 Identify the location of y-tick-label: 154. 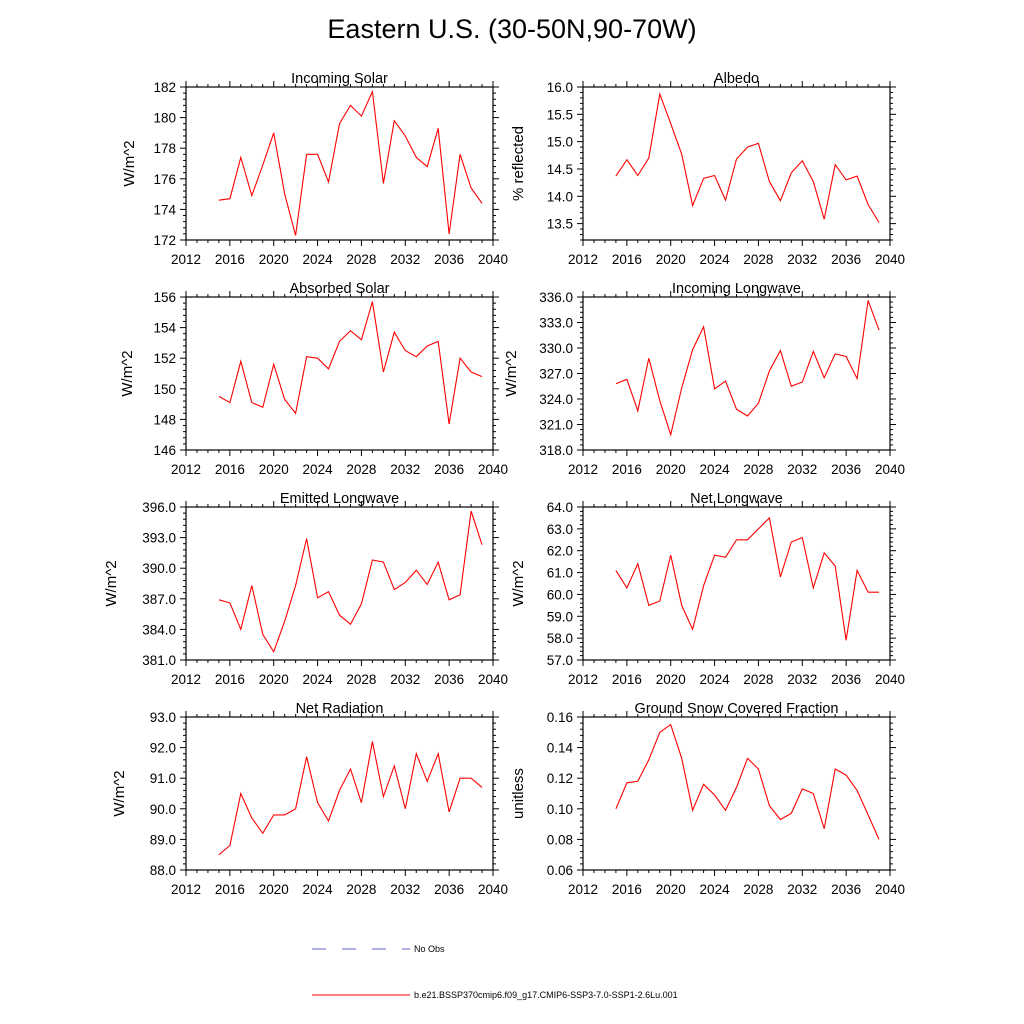
(164, 328).